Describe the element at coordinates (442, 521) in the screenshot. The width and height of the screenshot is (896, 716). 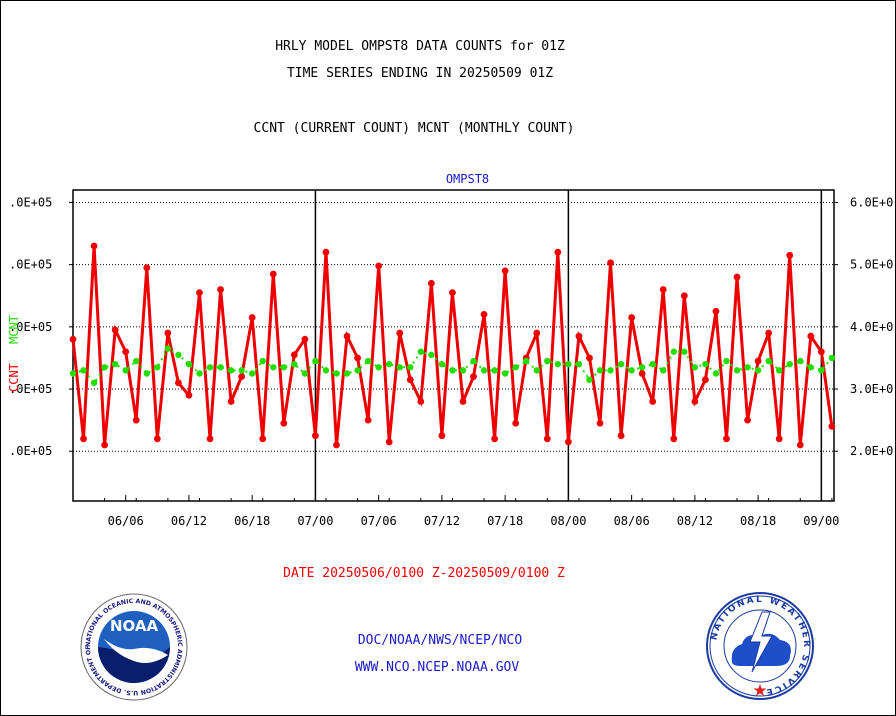
I see `x-tick-label: 07/12` at that location.